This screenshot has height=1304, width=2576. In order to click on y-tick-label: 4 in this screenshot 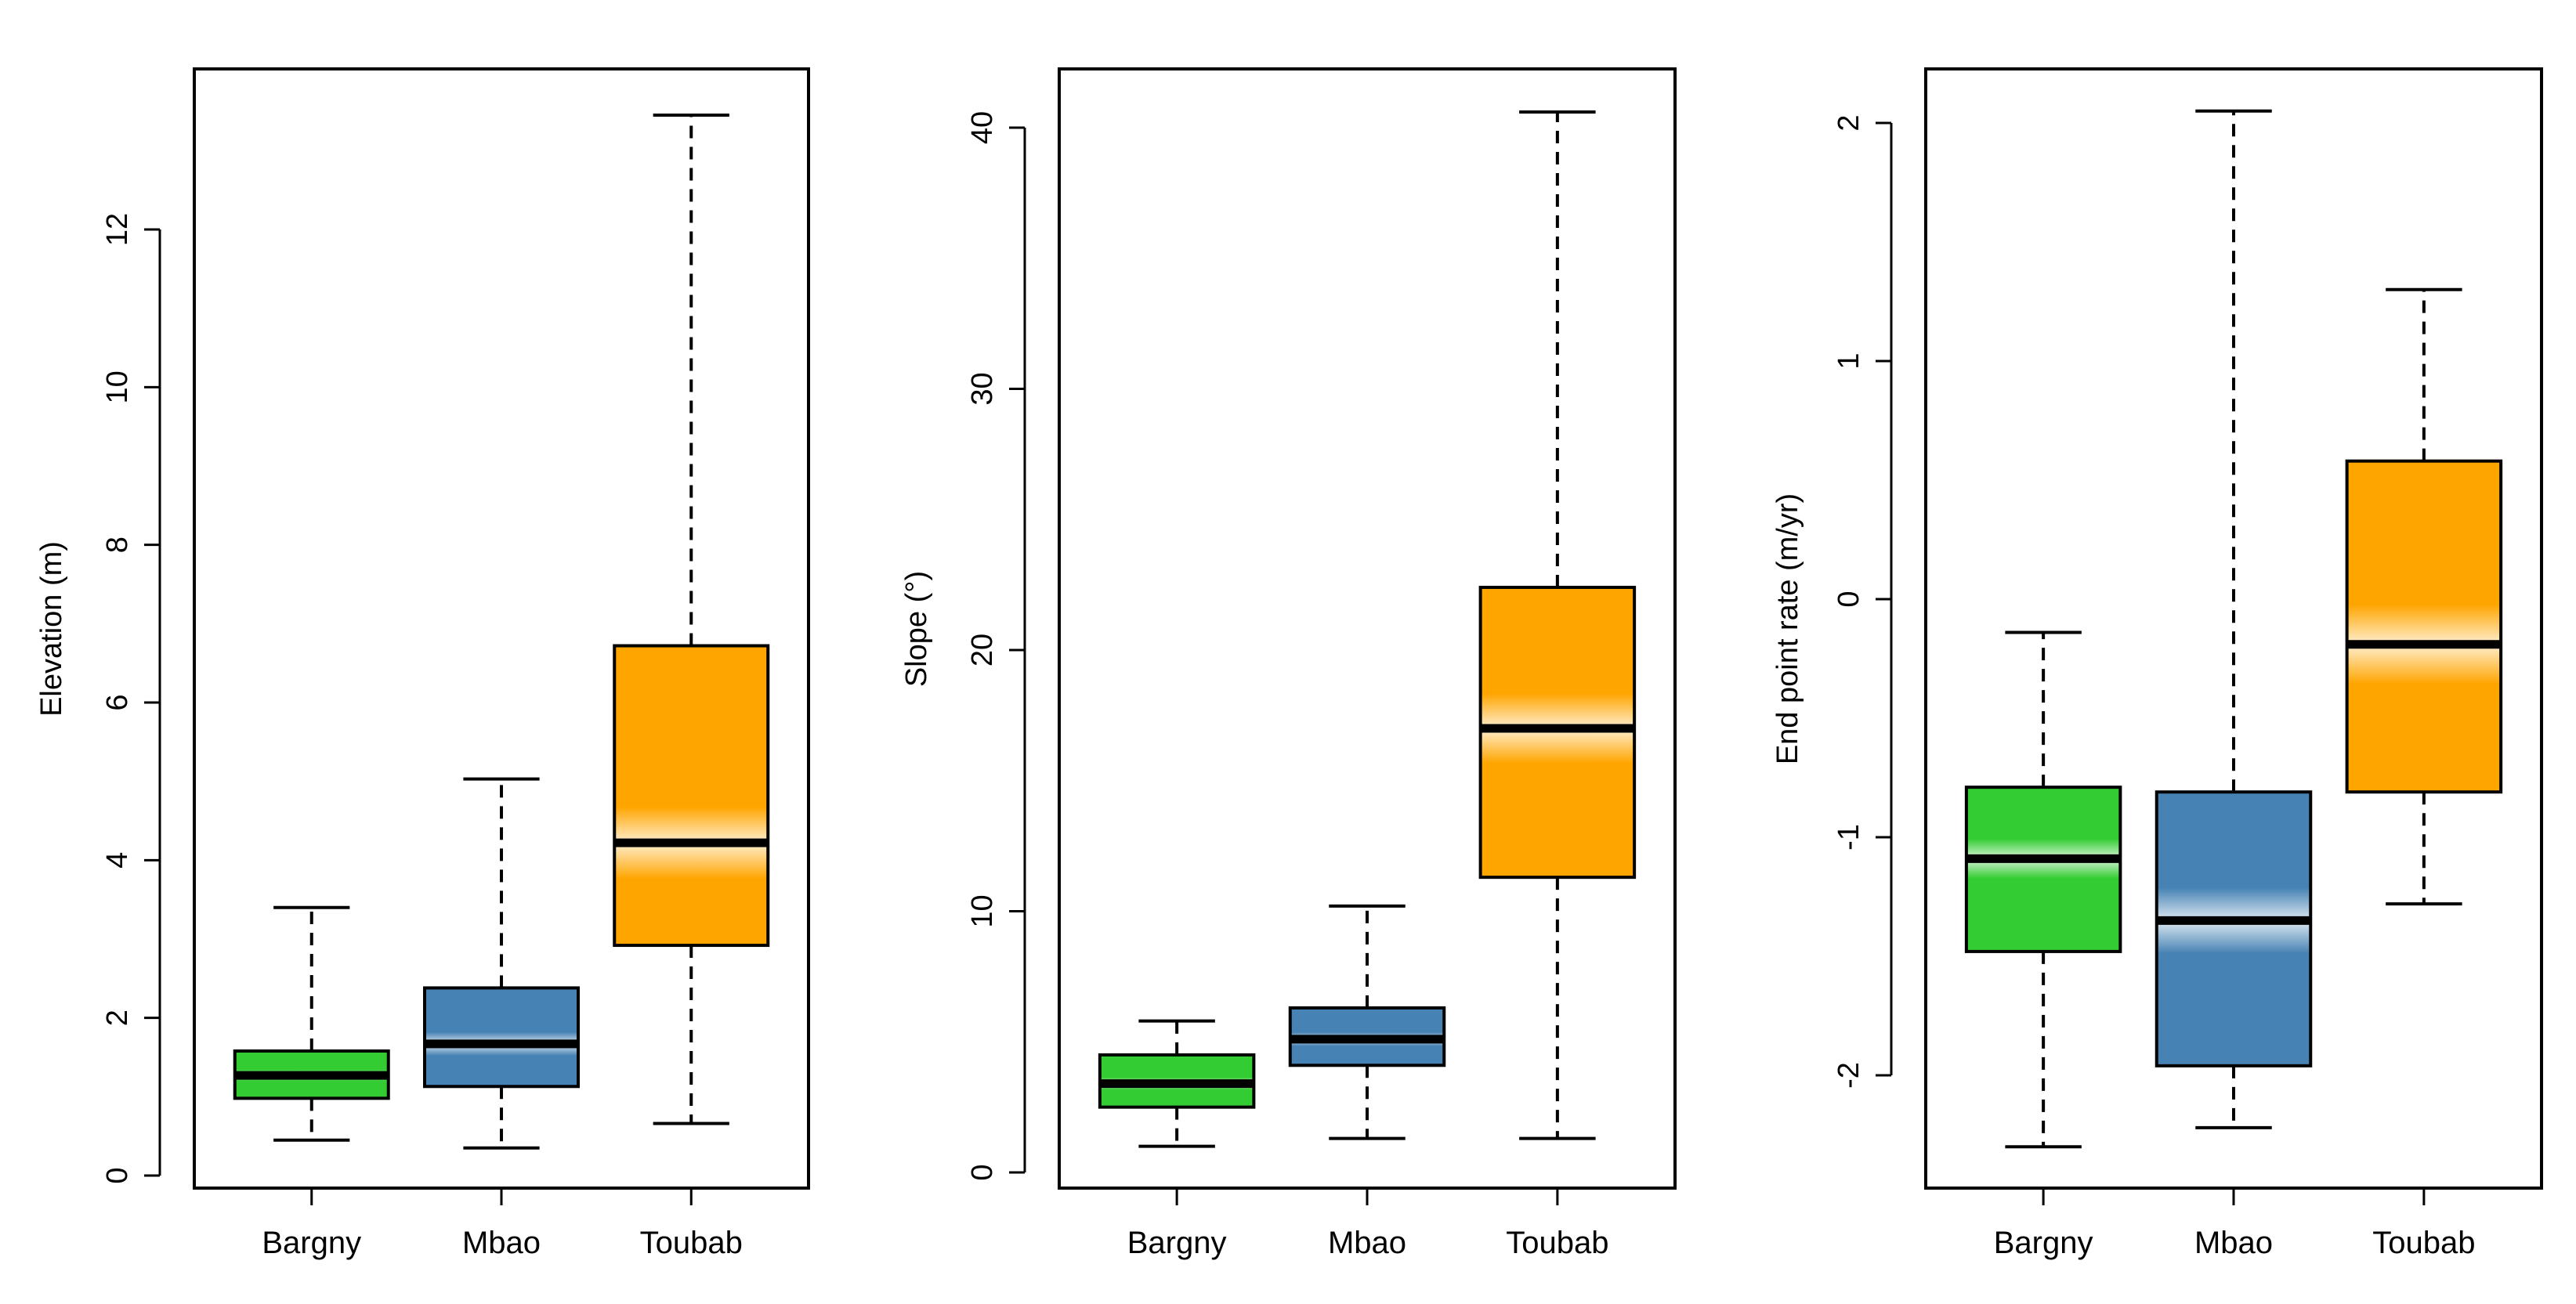, I will do `click(118, 860)`.